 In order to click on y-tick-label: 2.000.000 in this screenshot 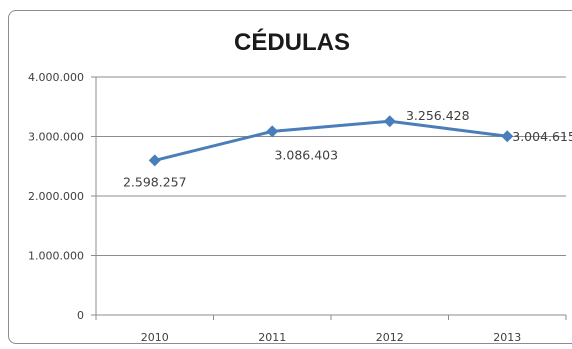, I will do `click(56, 196)`.